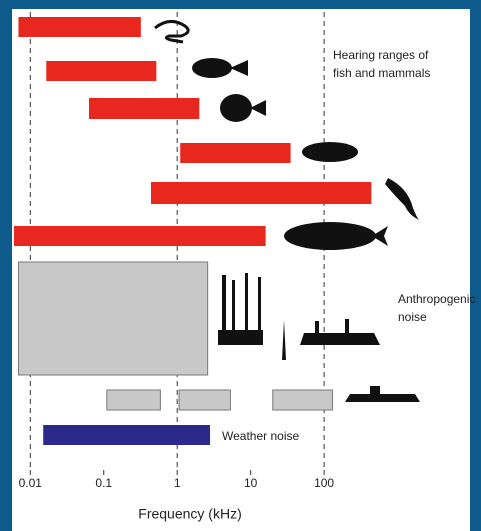 This screenshot has height=531, width=481. Describe the element at coordinates (436, 299) in the screenshot. I see `annotation: Anthropogenic` at that location.